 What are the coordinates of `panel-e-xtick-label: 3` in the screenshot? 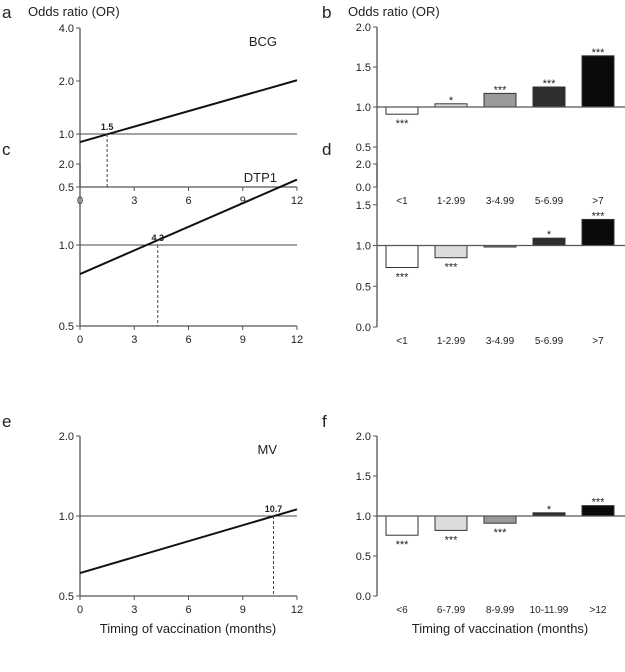 It's located at (134, 610).